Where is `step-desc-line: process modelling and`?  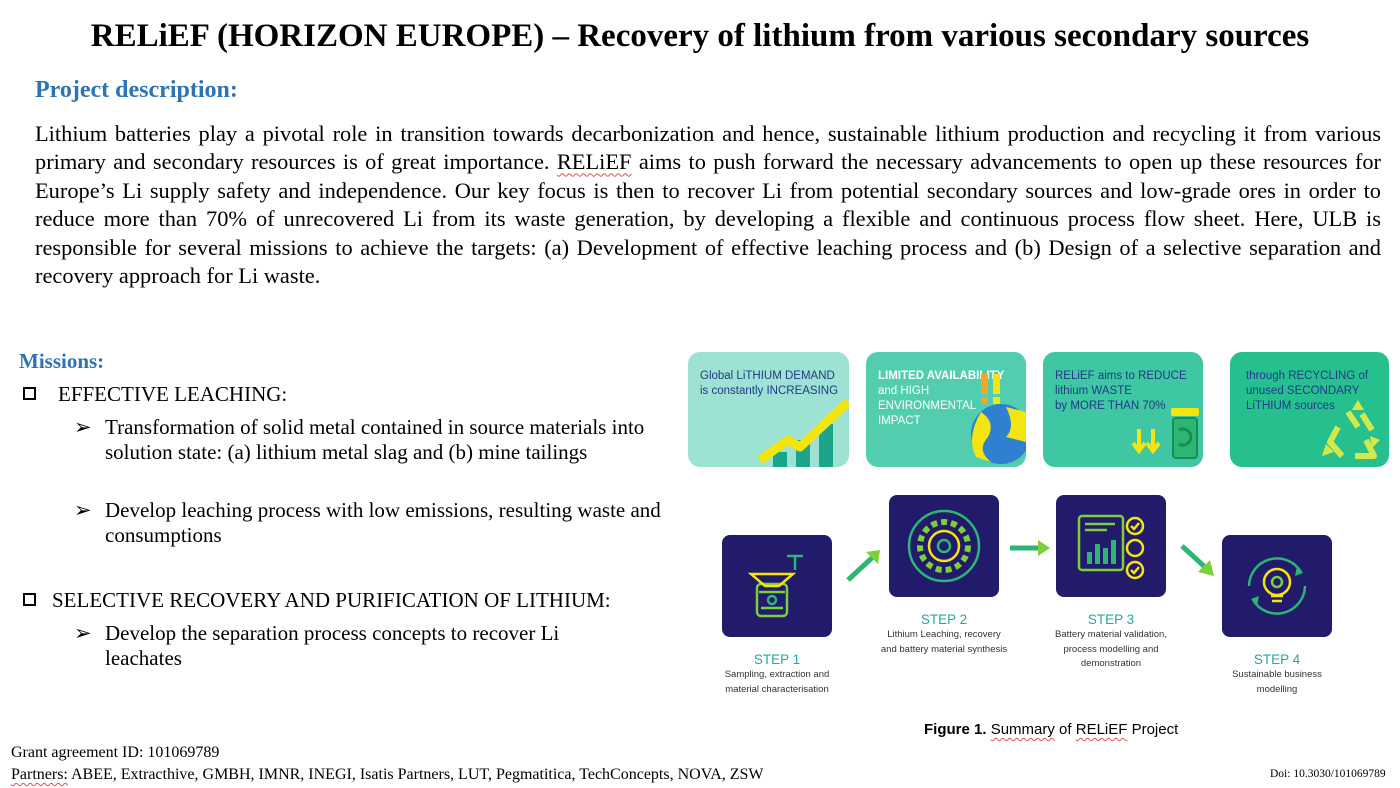
step-desc-line: process modelling and is located at coordinates (1111, 649).